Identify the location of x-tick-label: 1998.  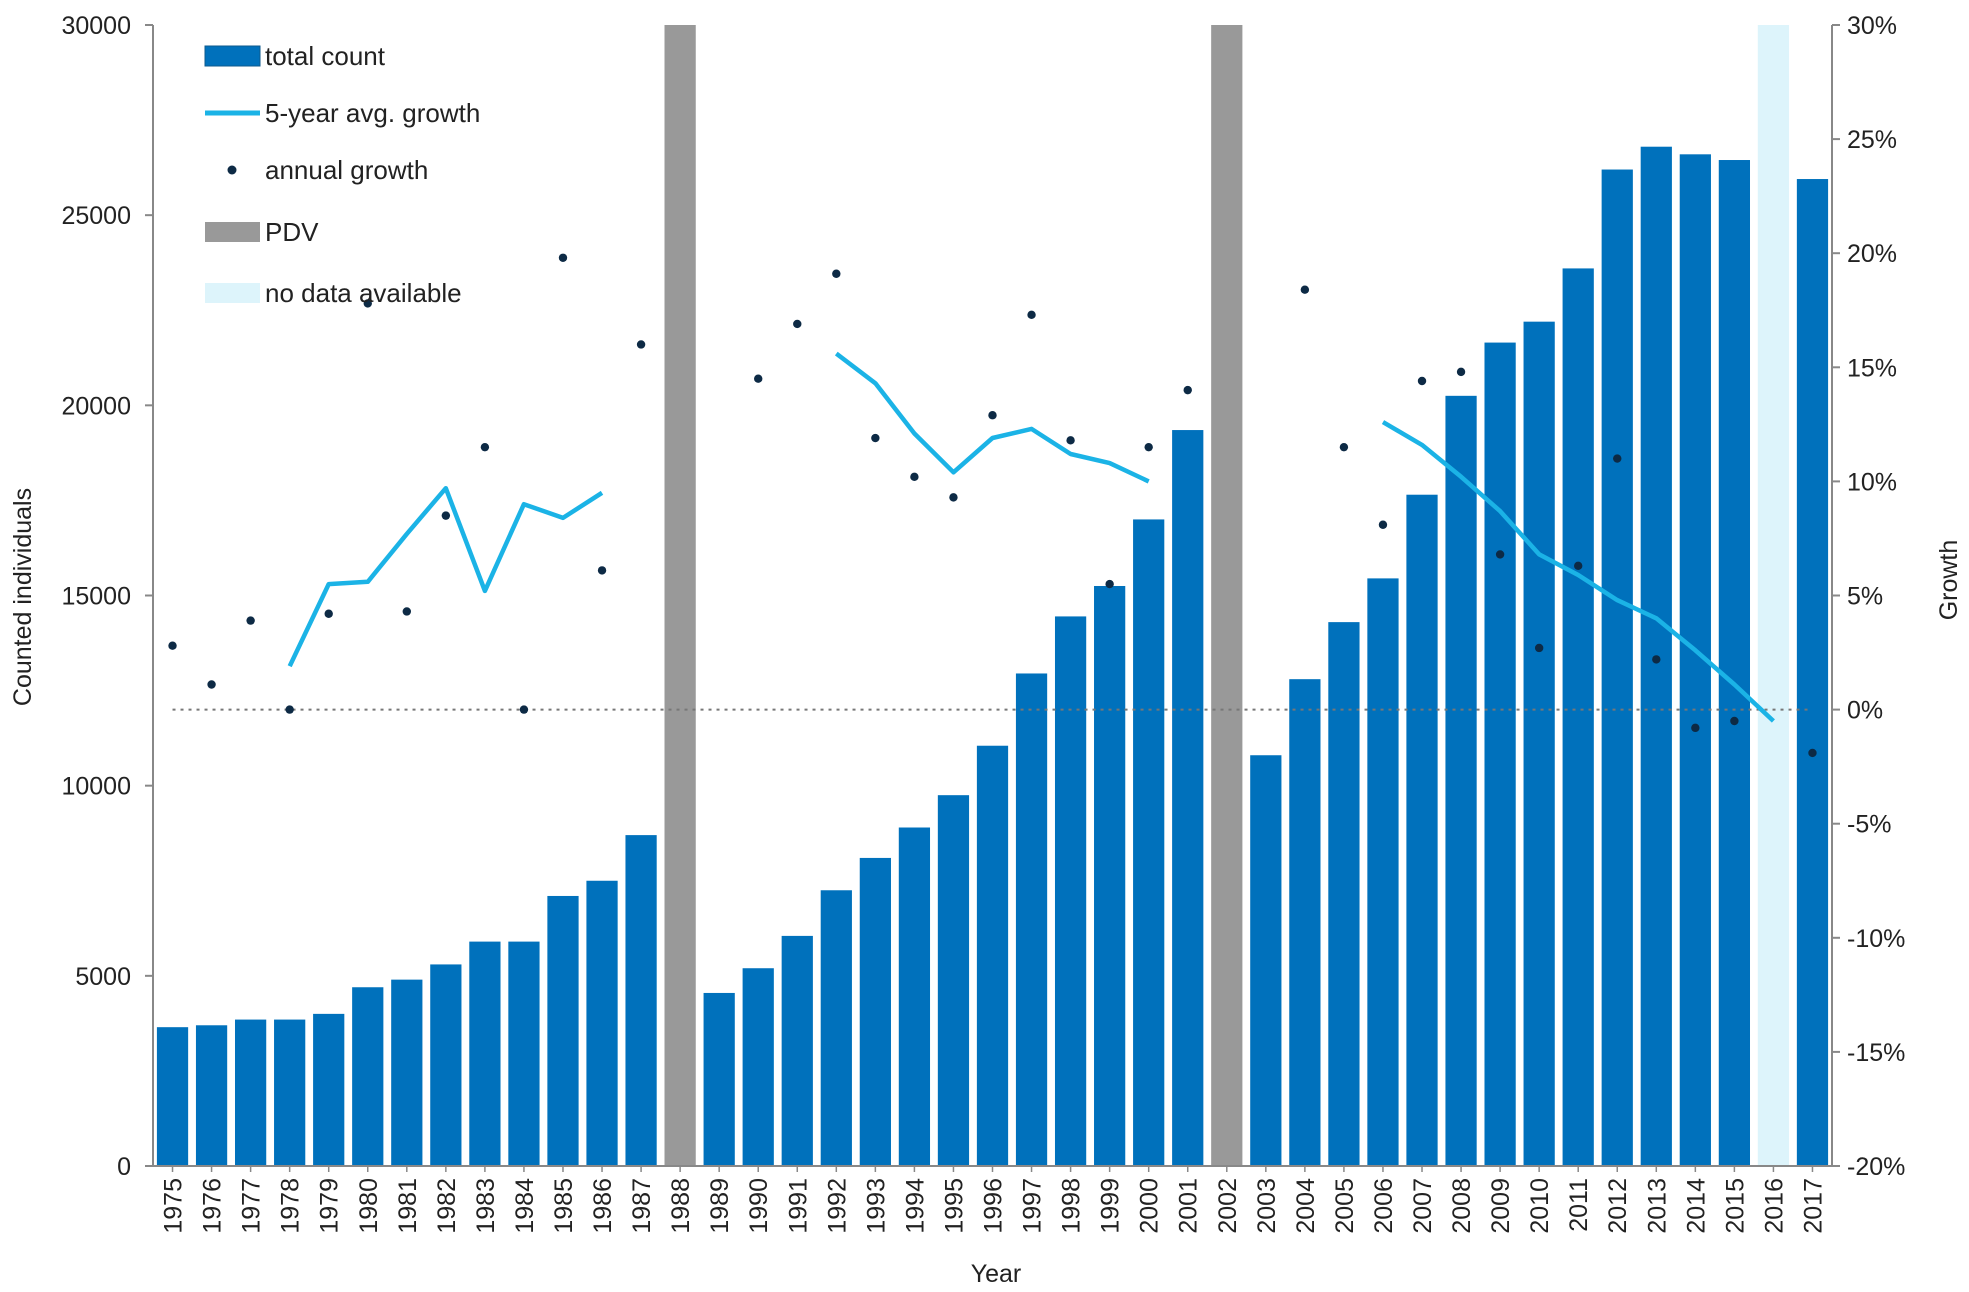
(1072, 1206).